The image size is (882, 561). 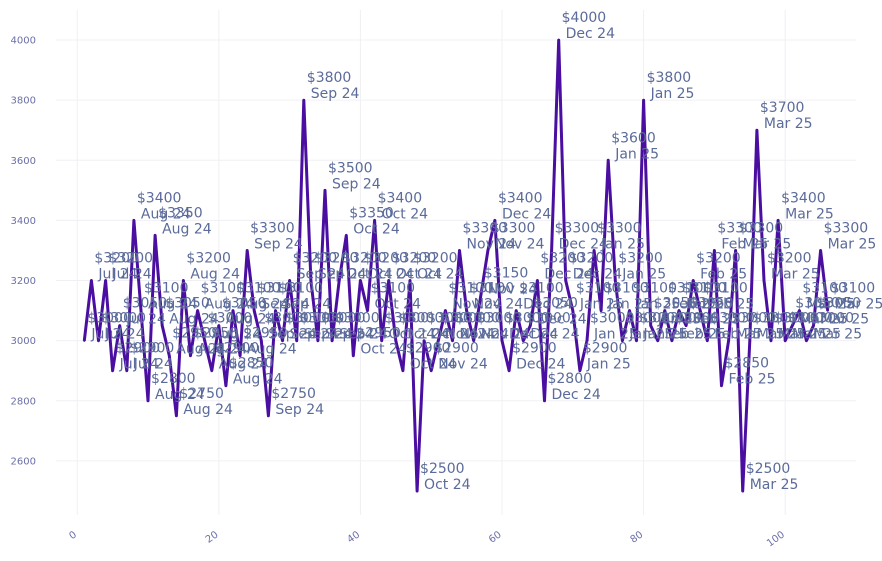 What do you see at coordinates (73, 535) in the screenshot?
I see `x-tick-label: 0` at bounding box center [73, 535].